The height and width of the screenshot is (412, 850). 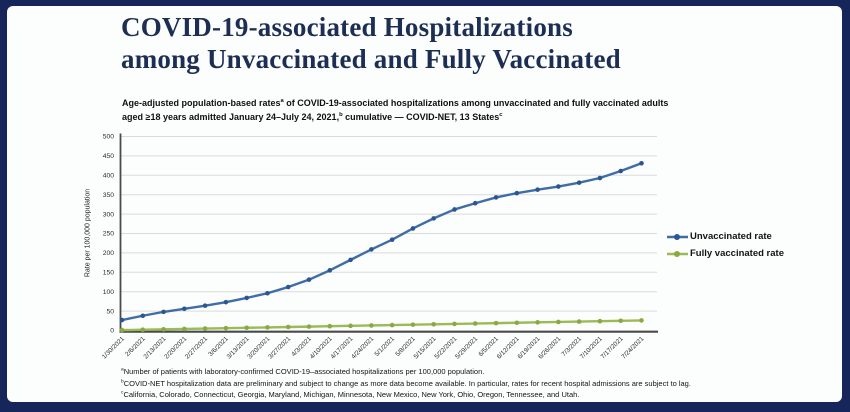 What do you see at coordinates (677, 236) in the screenshot?
I see `unvaccinated-line-swatch` at bounding box center [677, 236].